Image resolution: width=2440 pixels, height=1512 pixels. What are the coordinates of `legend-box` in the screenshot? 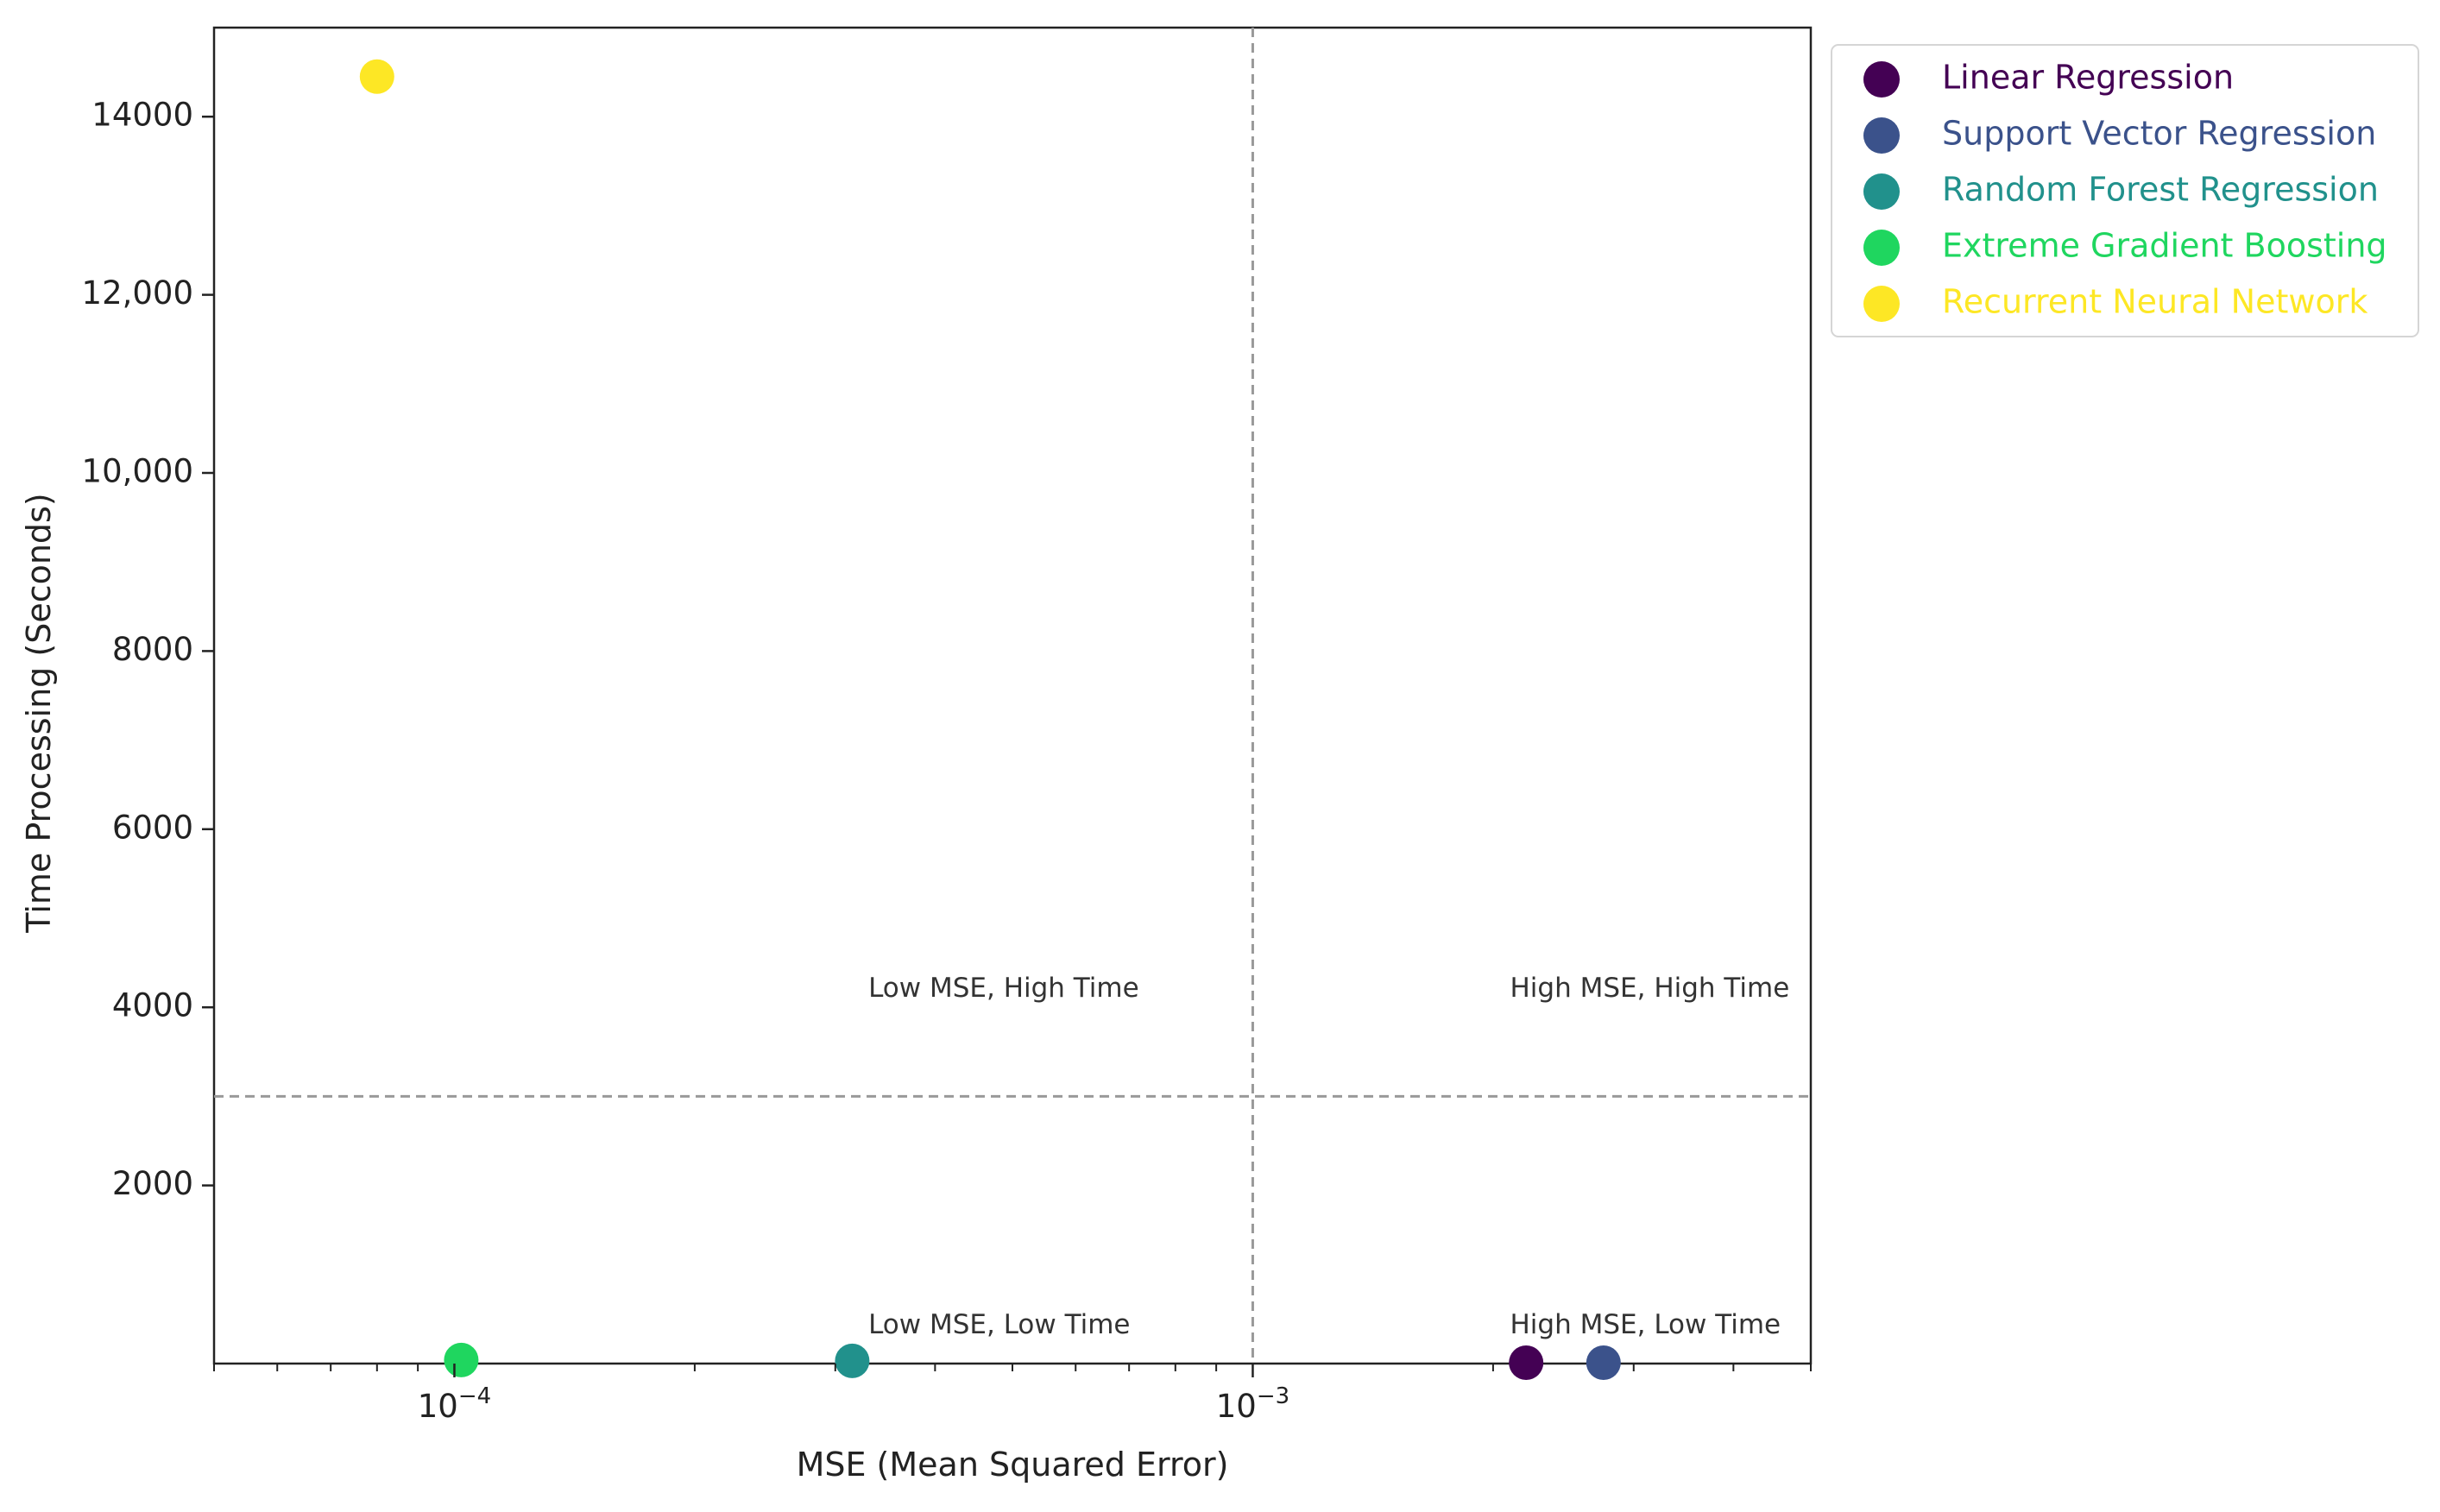 It's located at (2125, 191).